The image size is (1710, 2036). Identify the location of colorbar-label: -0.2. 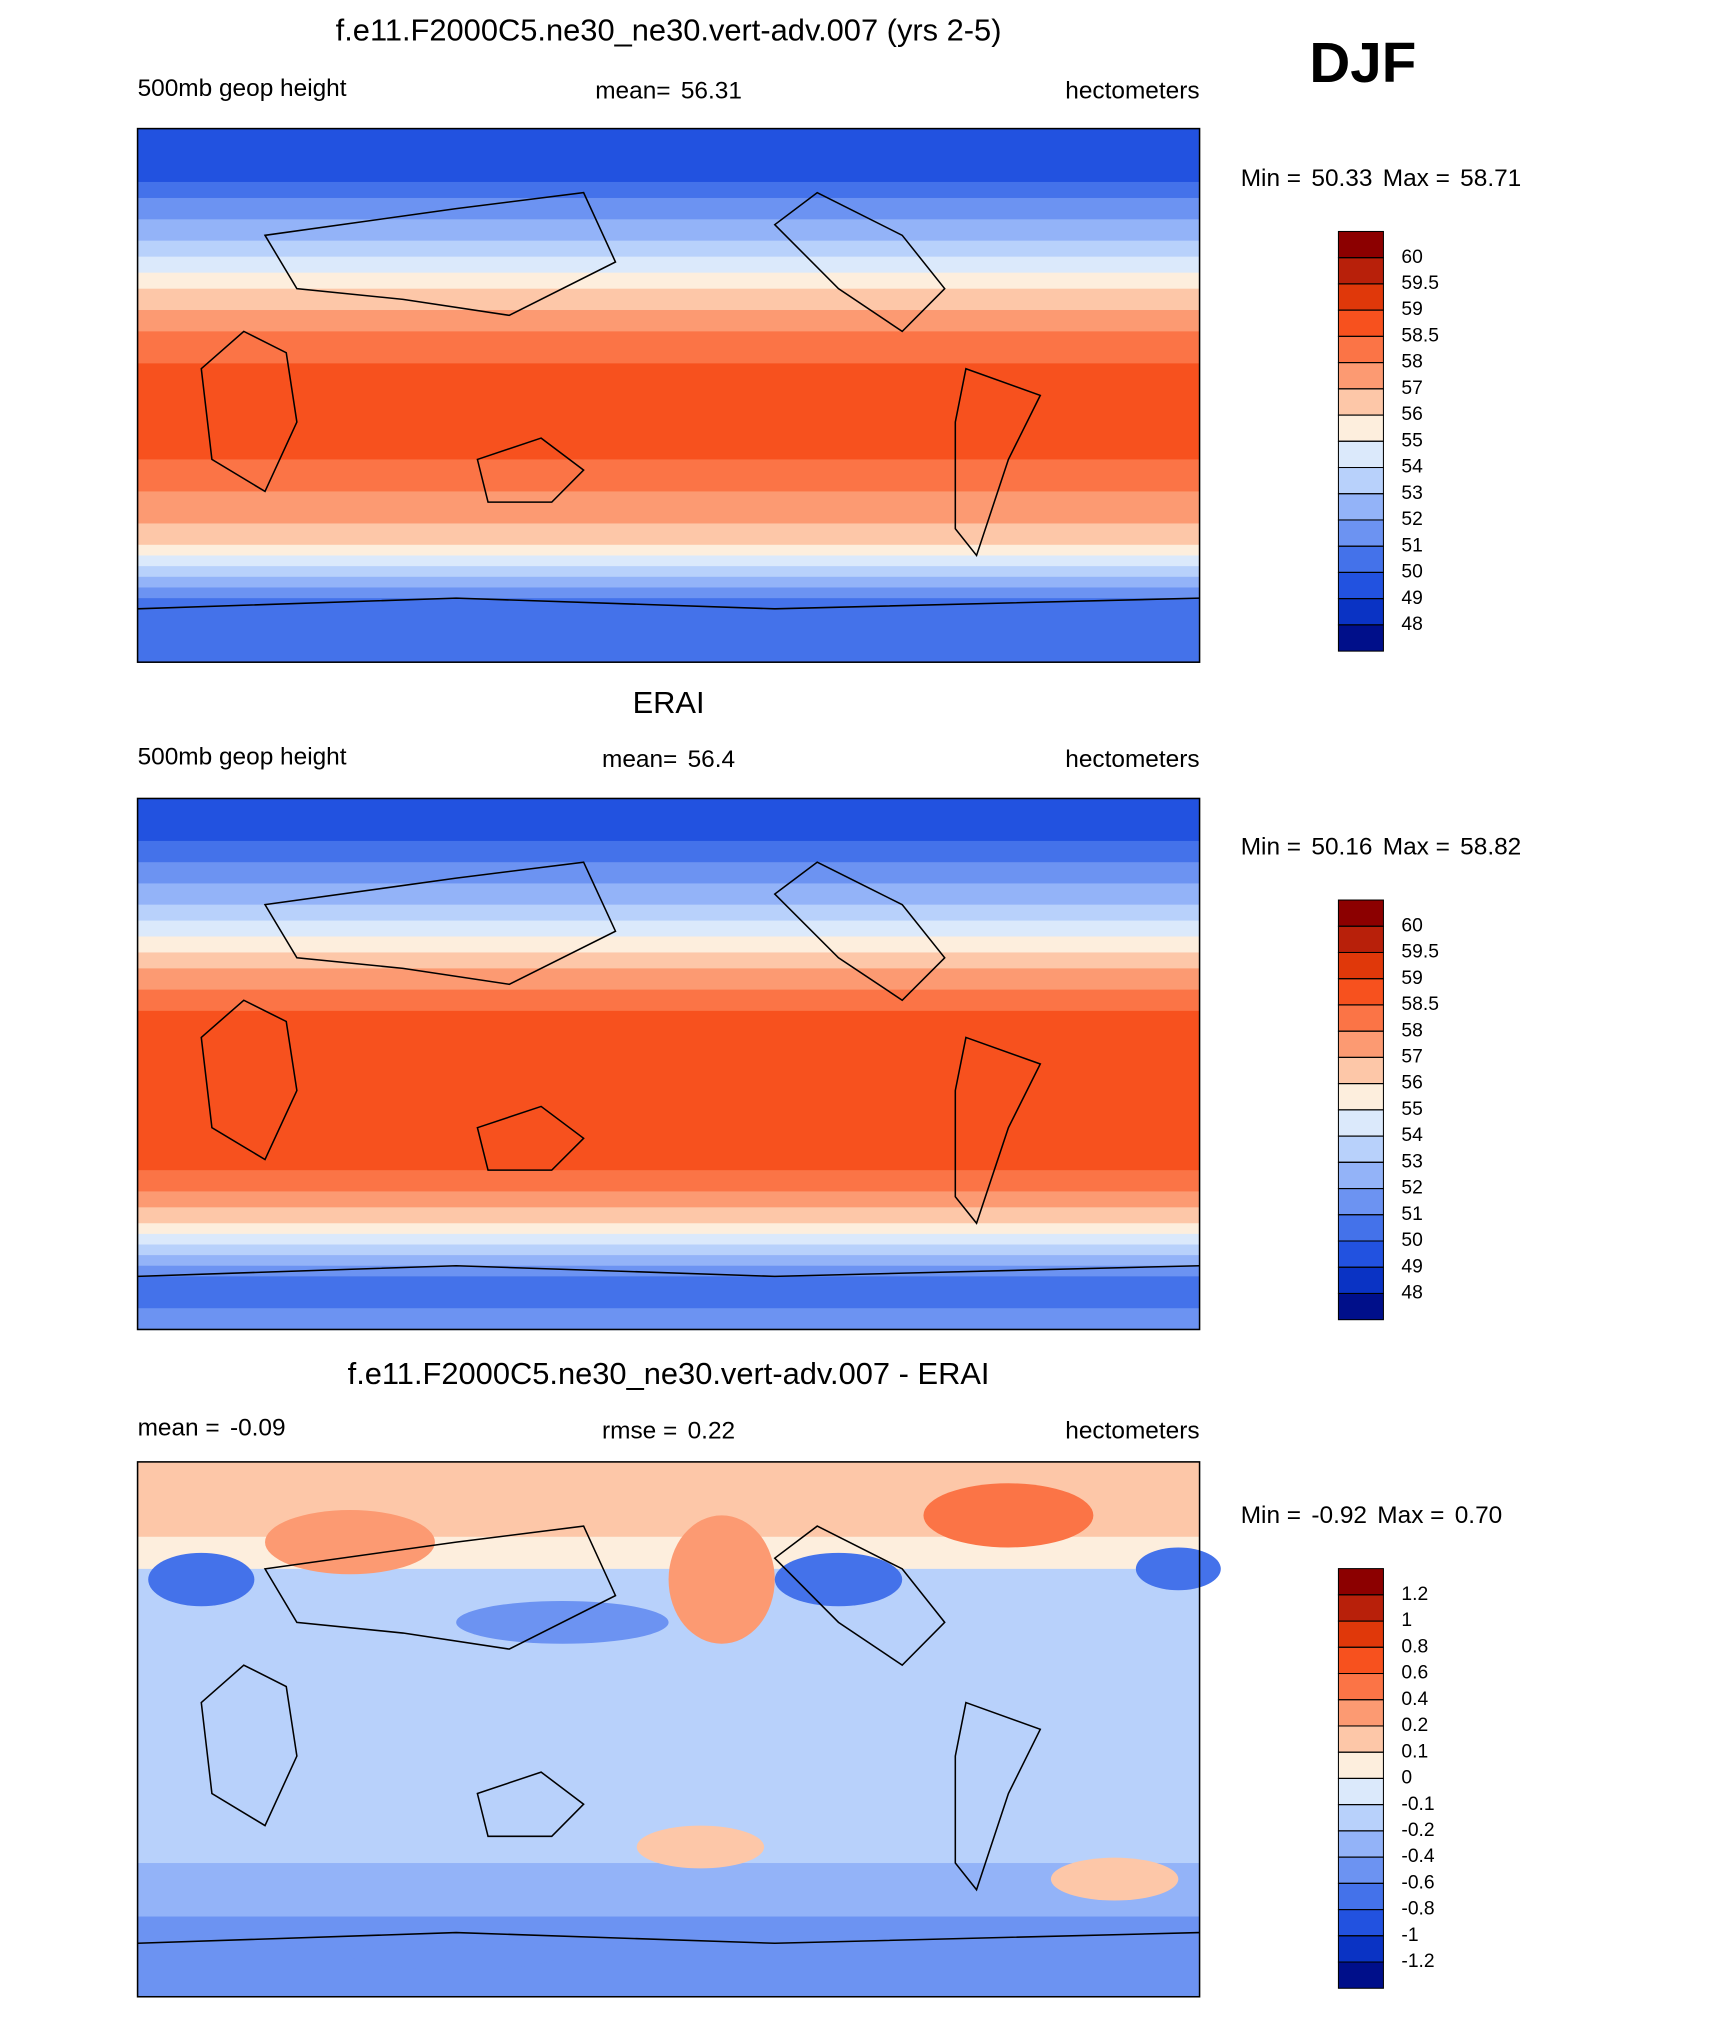
(1417, 1830).